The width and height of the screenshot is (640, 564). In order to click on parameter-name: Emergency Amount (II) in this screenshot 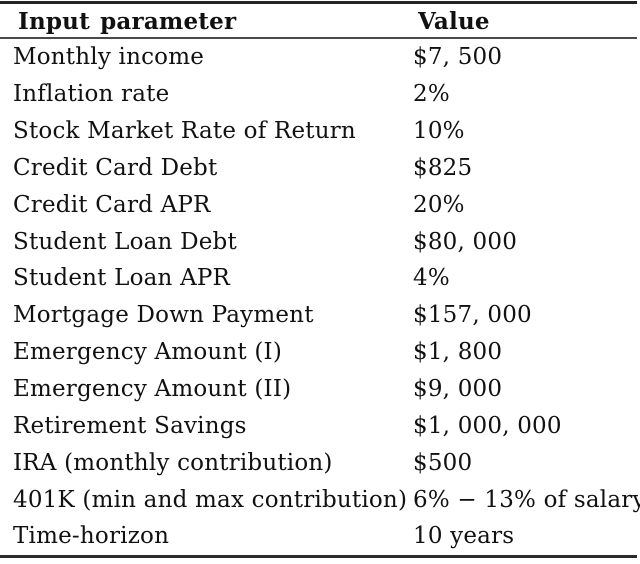, I will do `click(152, 389)`.